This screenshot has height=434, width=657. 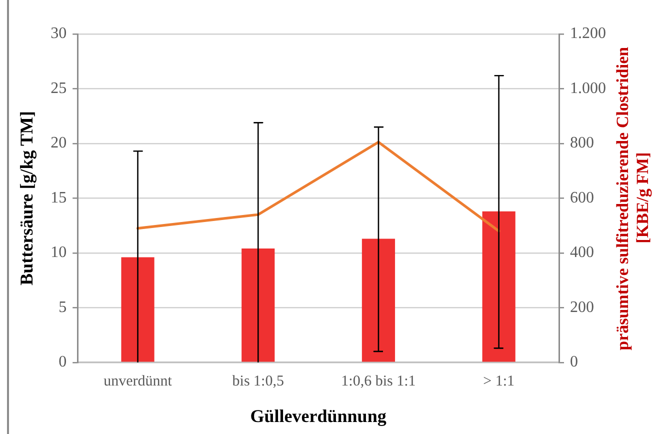 What do you see at coordinates (62, 307) in the screenshot?
I see `y-tick-label: 5` at bounding box center [62, 307].